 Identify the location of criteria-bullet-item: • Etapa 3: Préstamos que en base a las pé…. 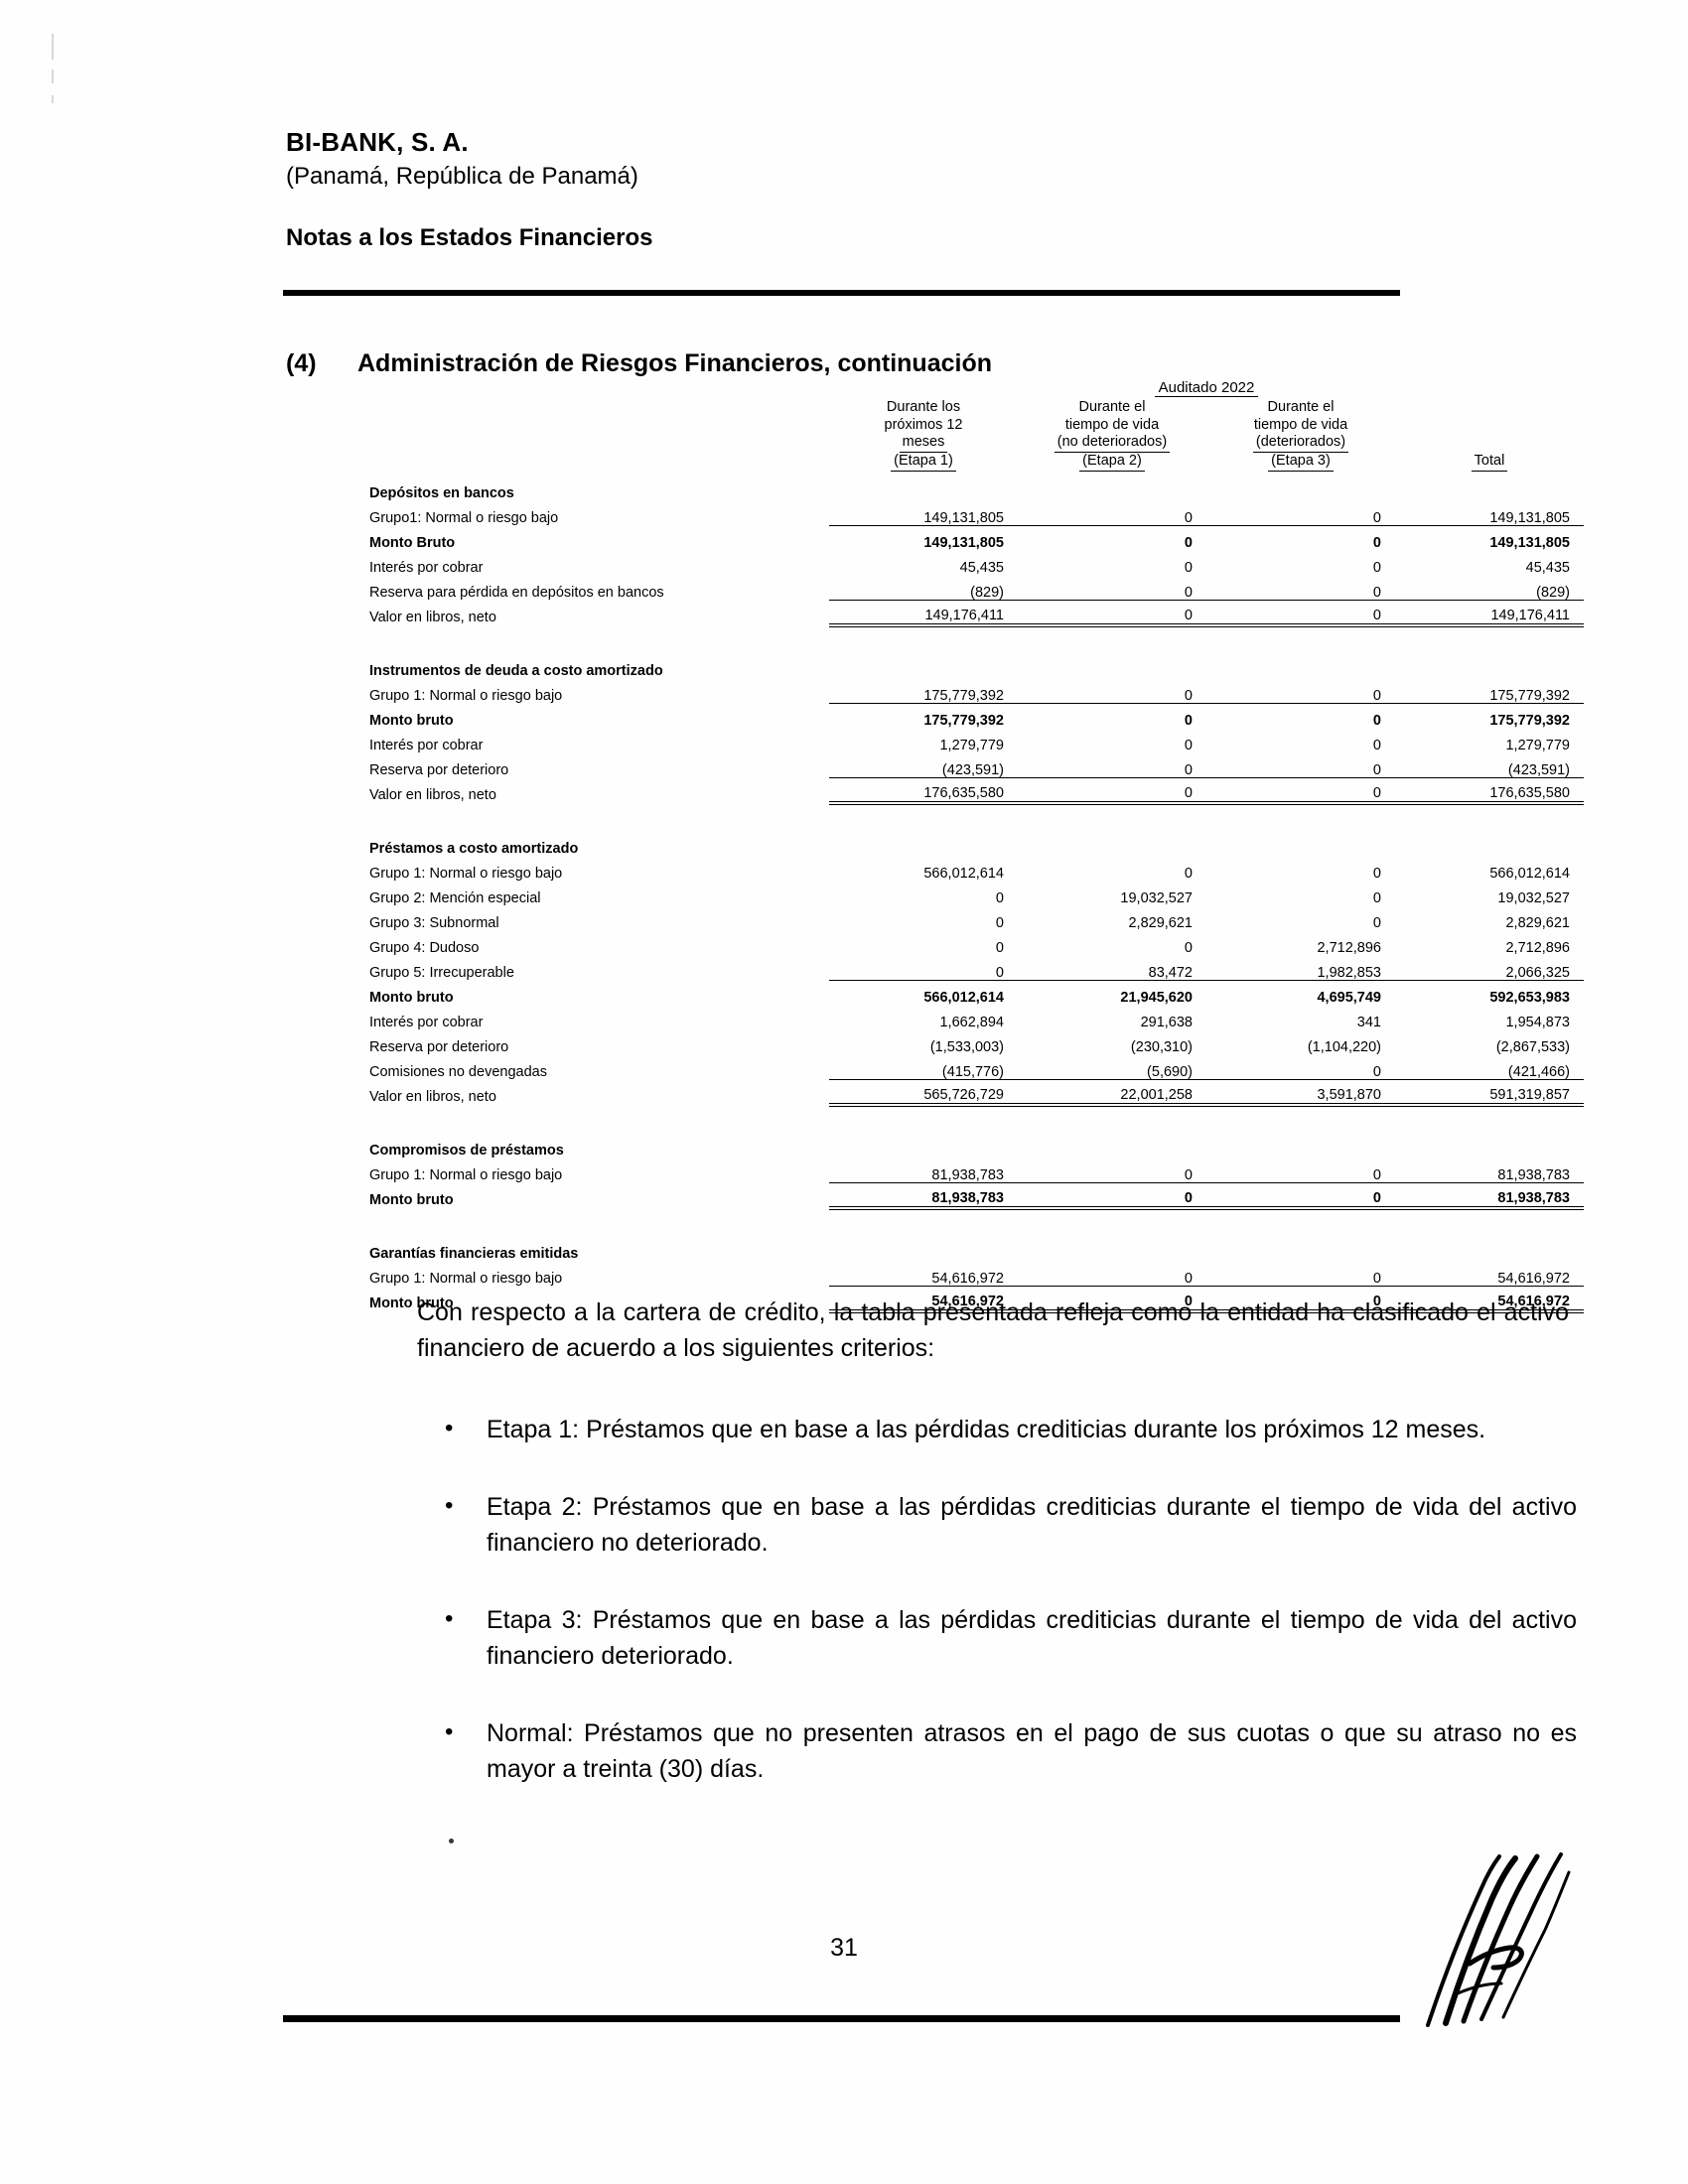
(1011, 1638).